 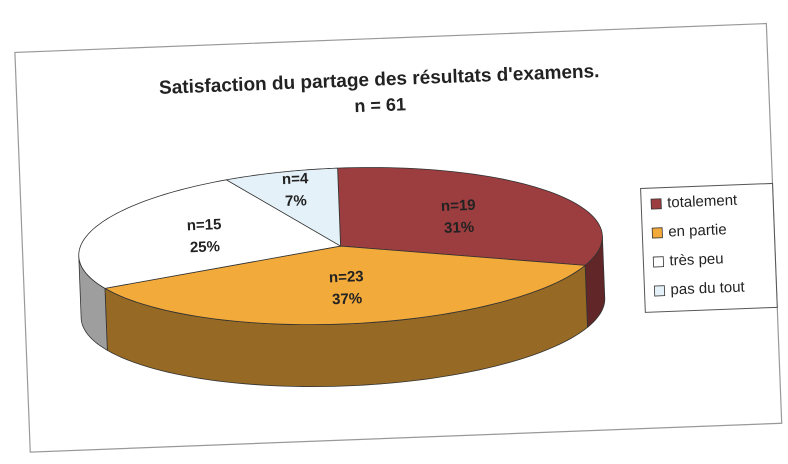 What do you see at coordinates (459, 228) in the screenshot?
I see `slice-value-label: 31%` at bounding box center [459, 228].